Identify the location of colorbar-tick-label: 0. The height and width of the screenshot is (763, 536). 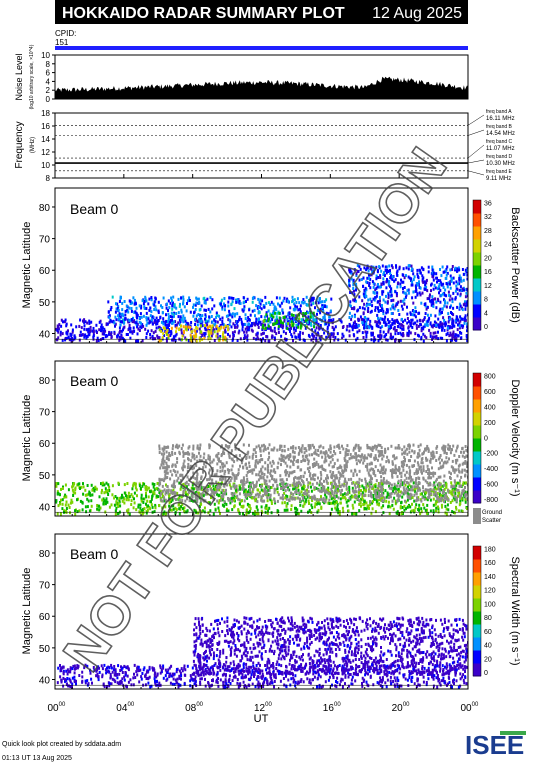
(486, 327).